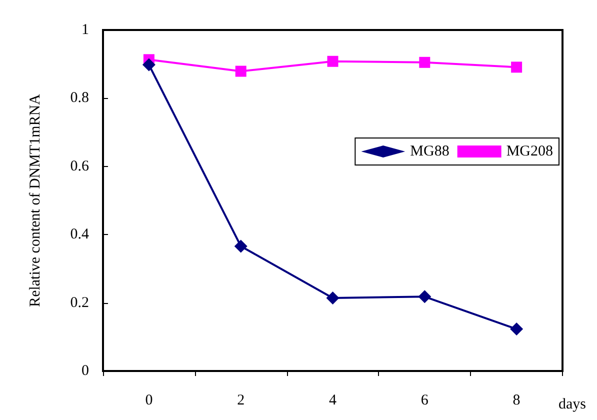 This screenshot has width=597, height=420. What do you see at coordinates (424, 400) in the screenshot?
I see `x-tick-label: 6` at bounding box center [424, 400].